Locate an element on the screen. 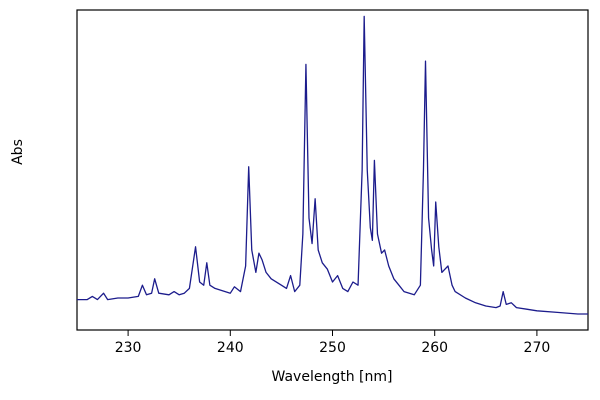  y-axis-label: Abs is located at coordinates (18, 152).